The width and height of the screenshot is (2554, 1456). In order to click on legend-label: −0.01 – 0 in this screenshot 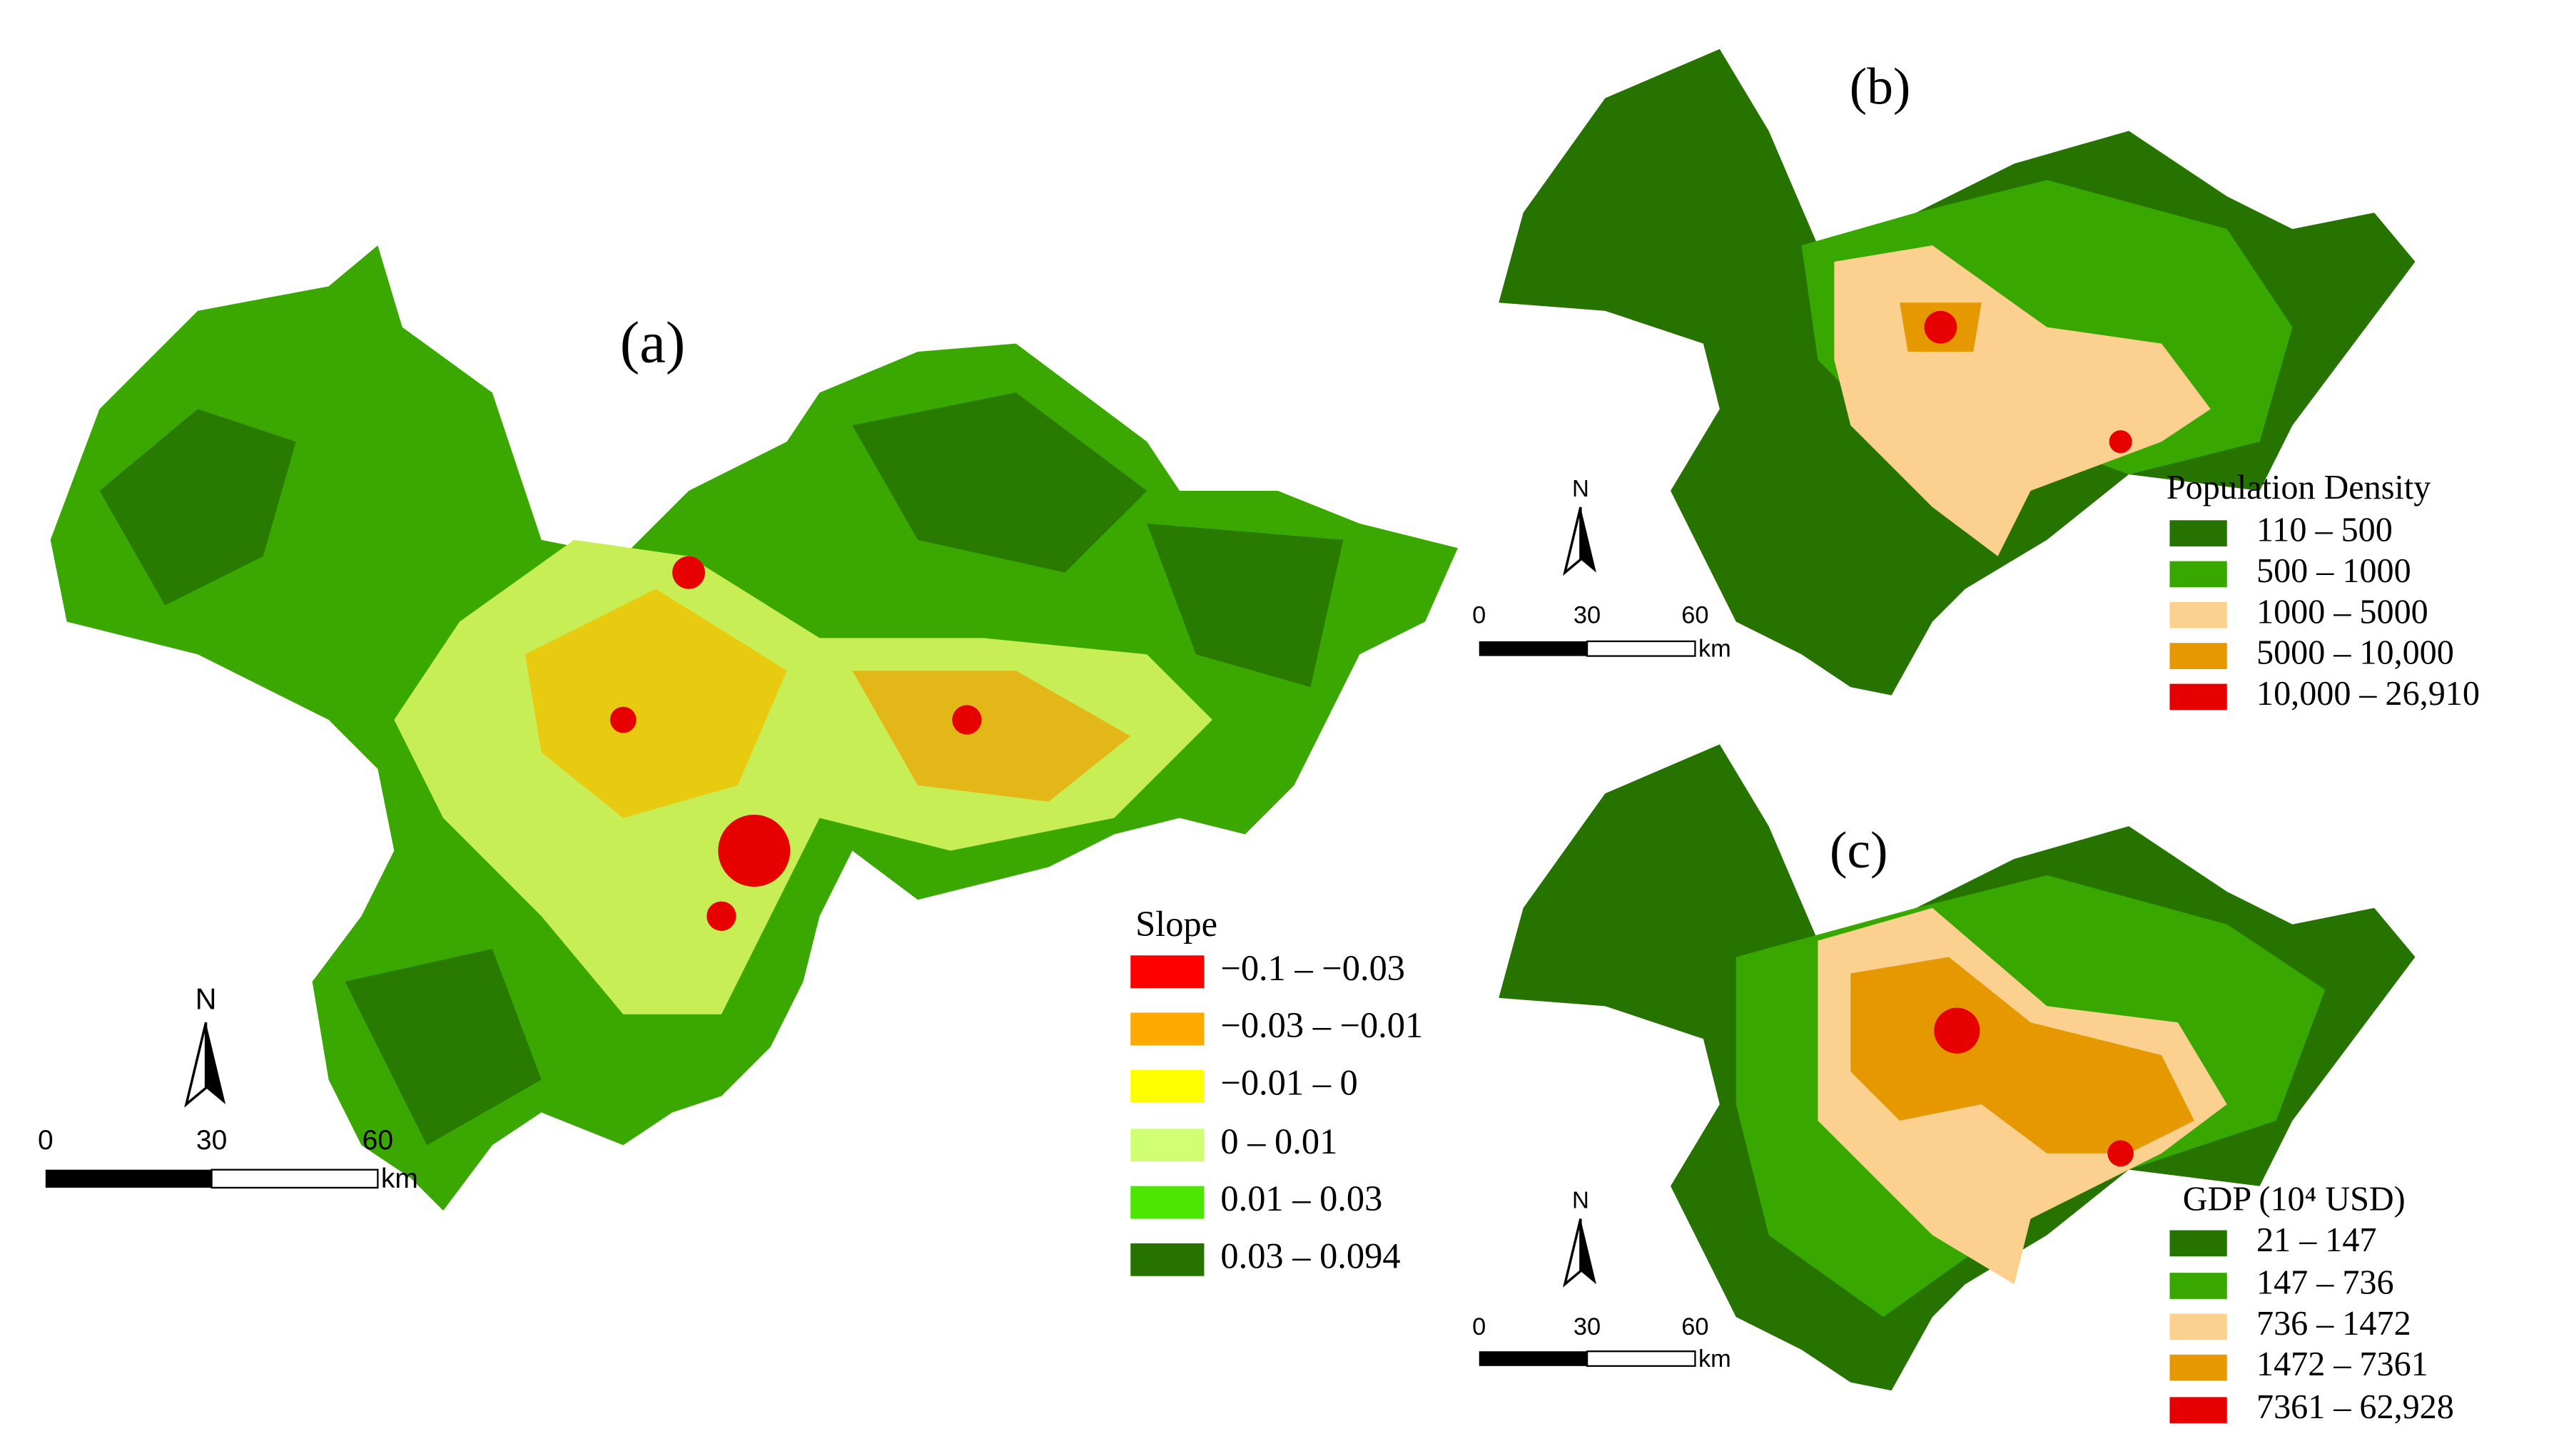, I will do `click(1288, 1082)`.